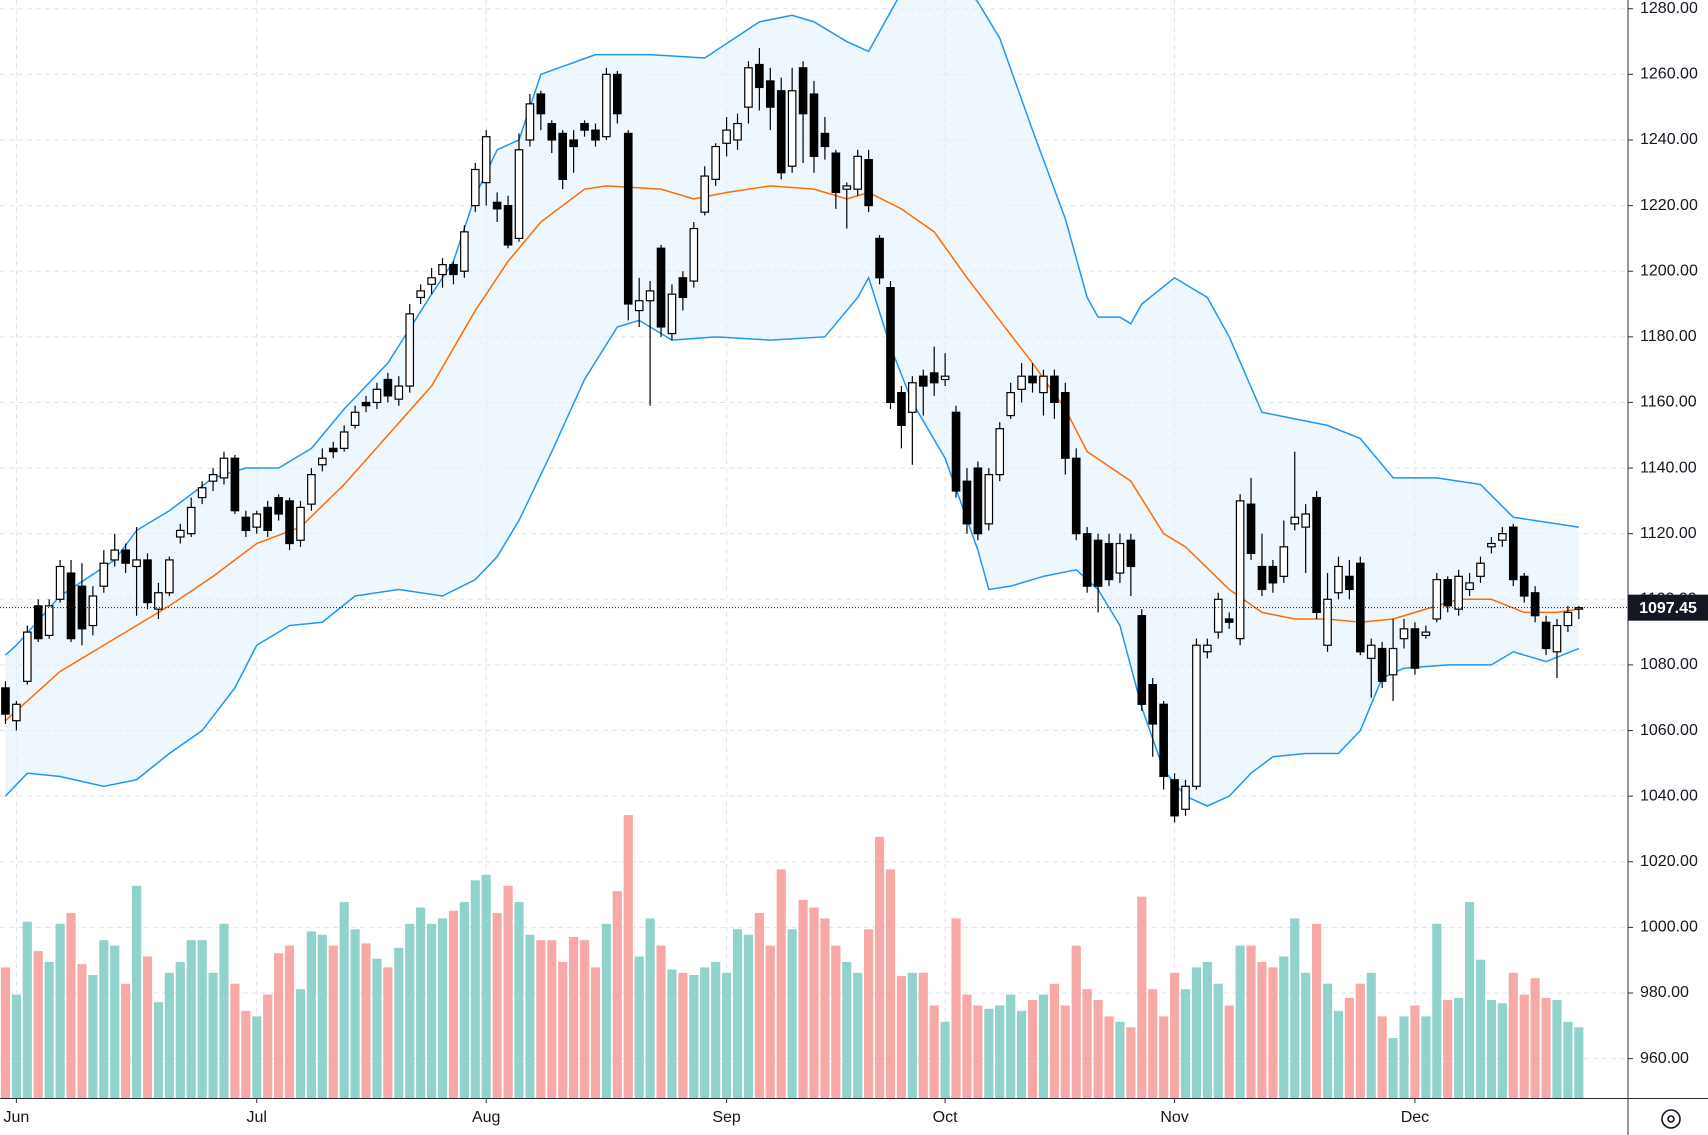 This screenshot has width=1708, height=1135. Describe the element at coordinates (1668, 607) in the screenshot. I see `last-price-box` at that location.